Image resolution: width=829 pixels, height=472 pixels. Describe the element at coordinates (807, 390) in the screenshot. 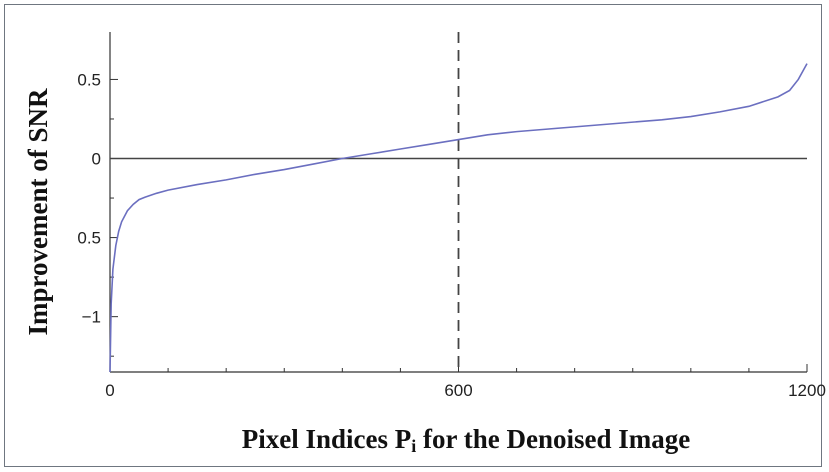

I see `x-tick-label-2: 1200` at that location.